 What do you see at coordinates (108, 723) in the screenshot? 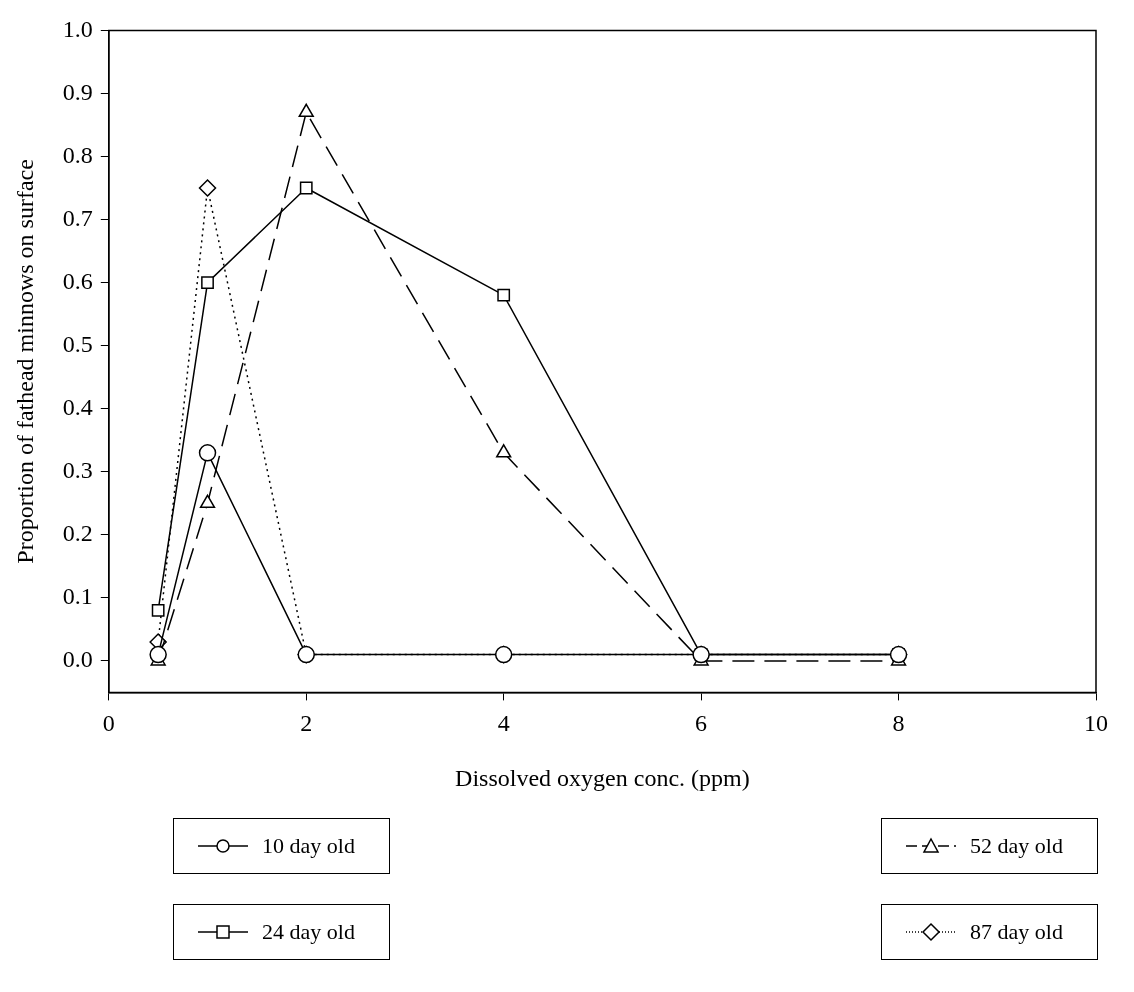
I see `x-tick-label: 0` at bounding box center [108, 723].